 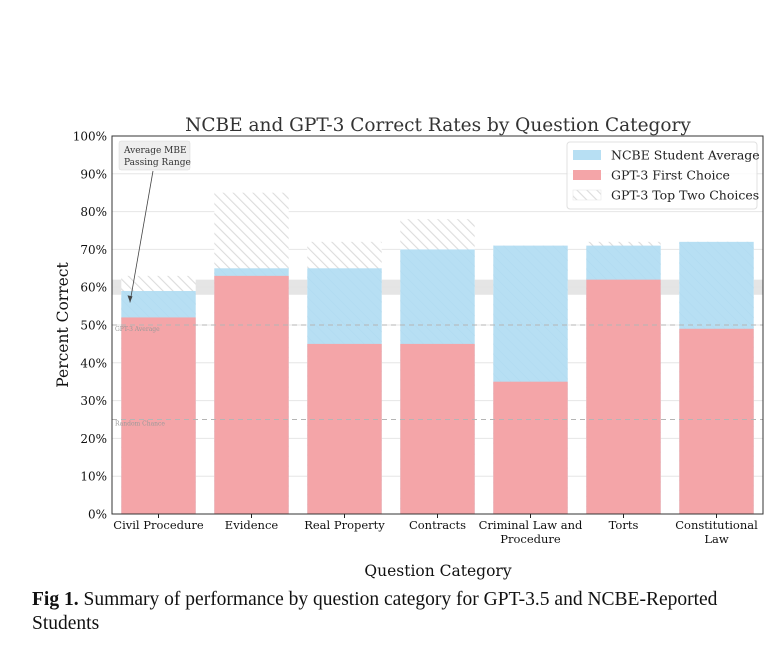 I want to click on legend-label: NCBE Student Average, so click(x=685, y=155).